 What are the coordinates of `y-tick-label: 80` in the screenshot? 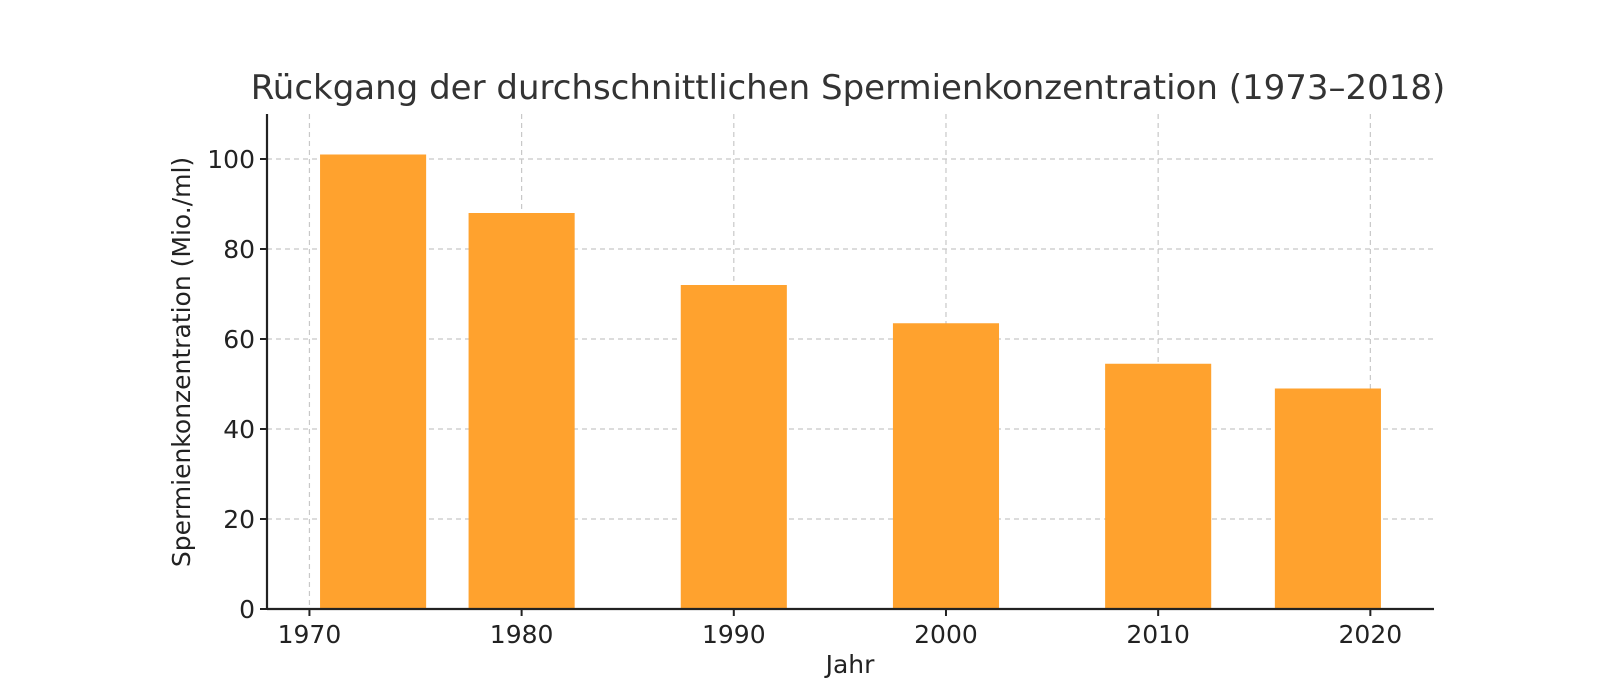 It's located at (239, 249).